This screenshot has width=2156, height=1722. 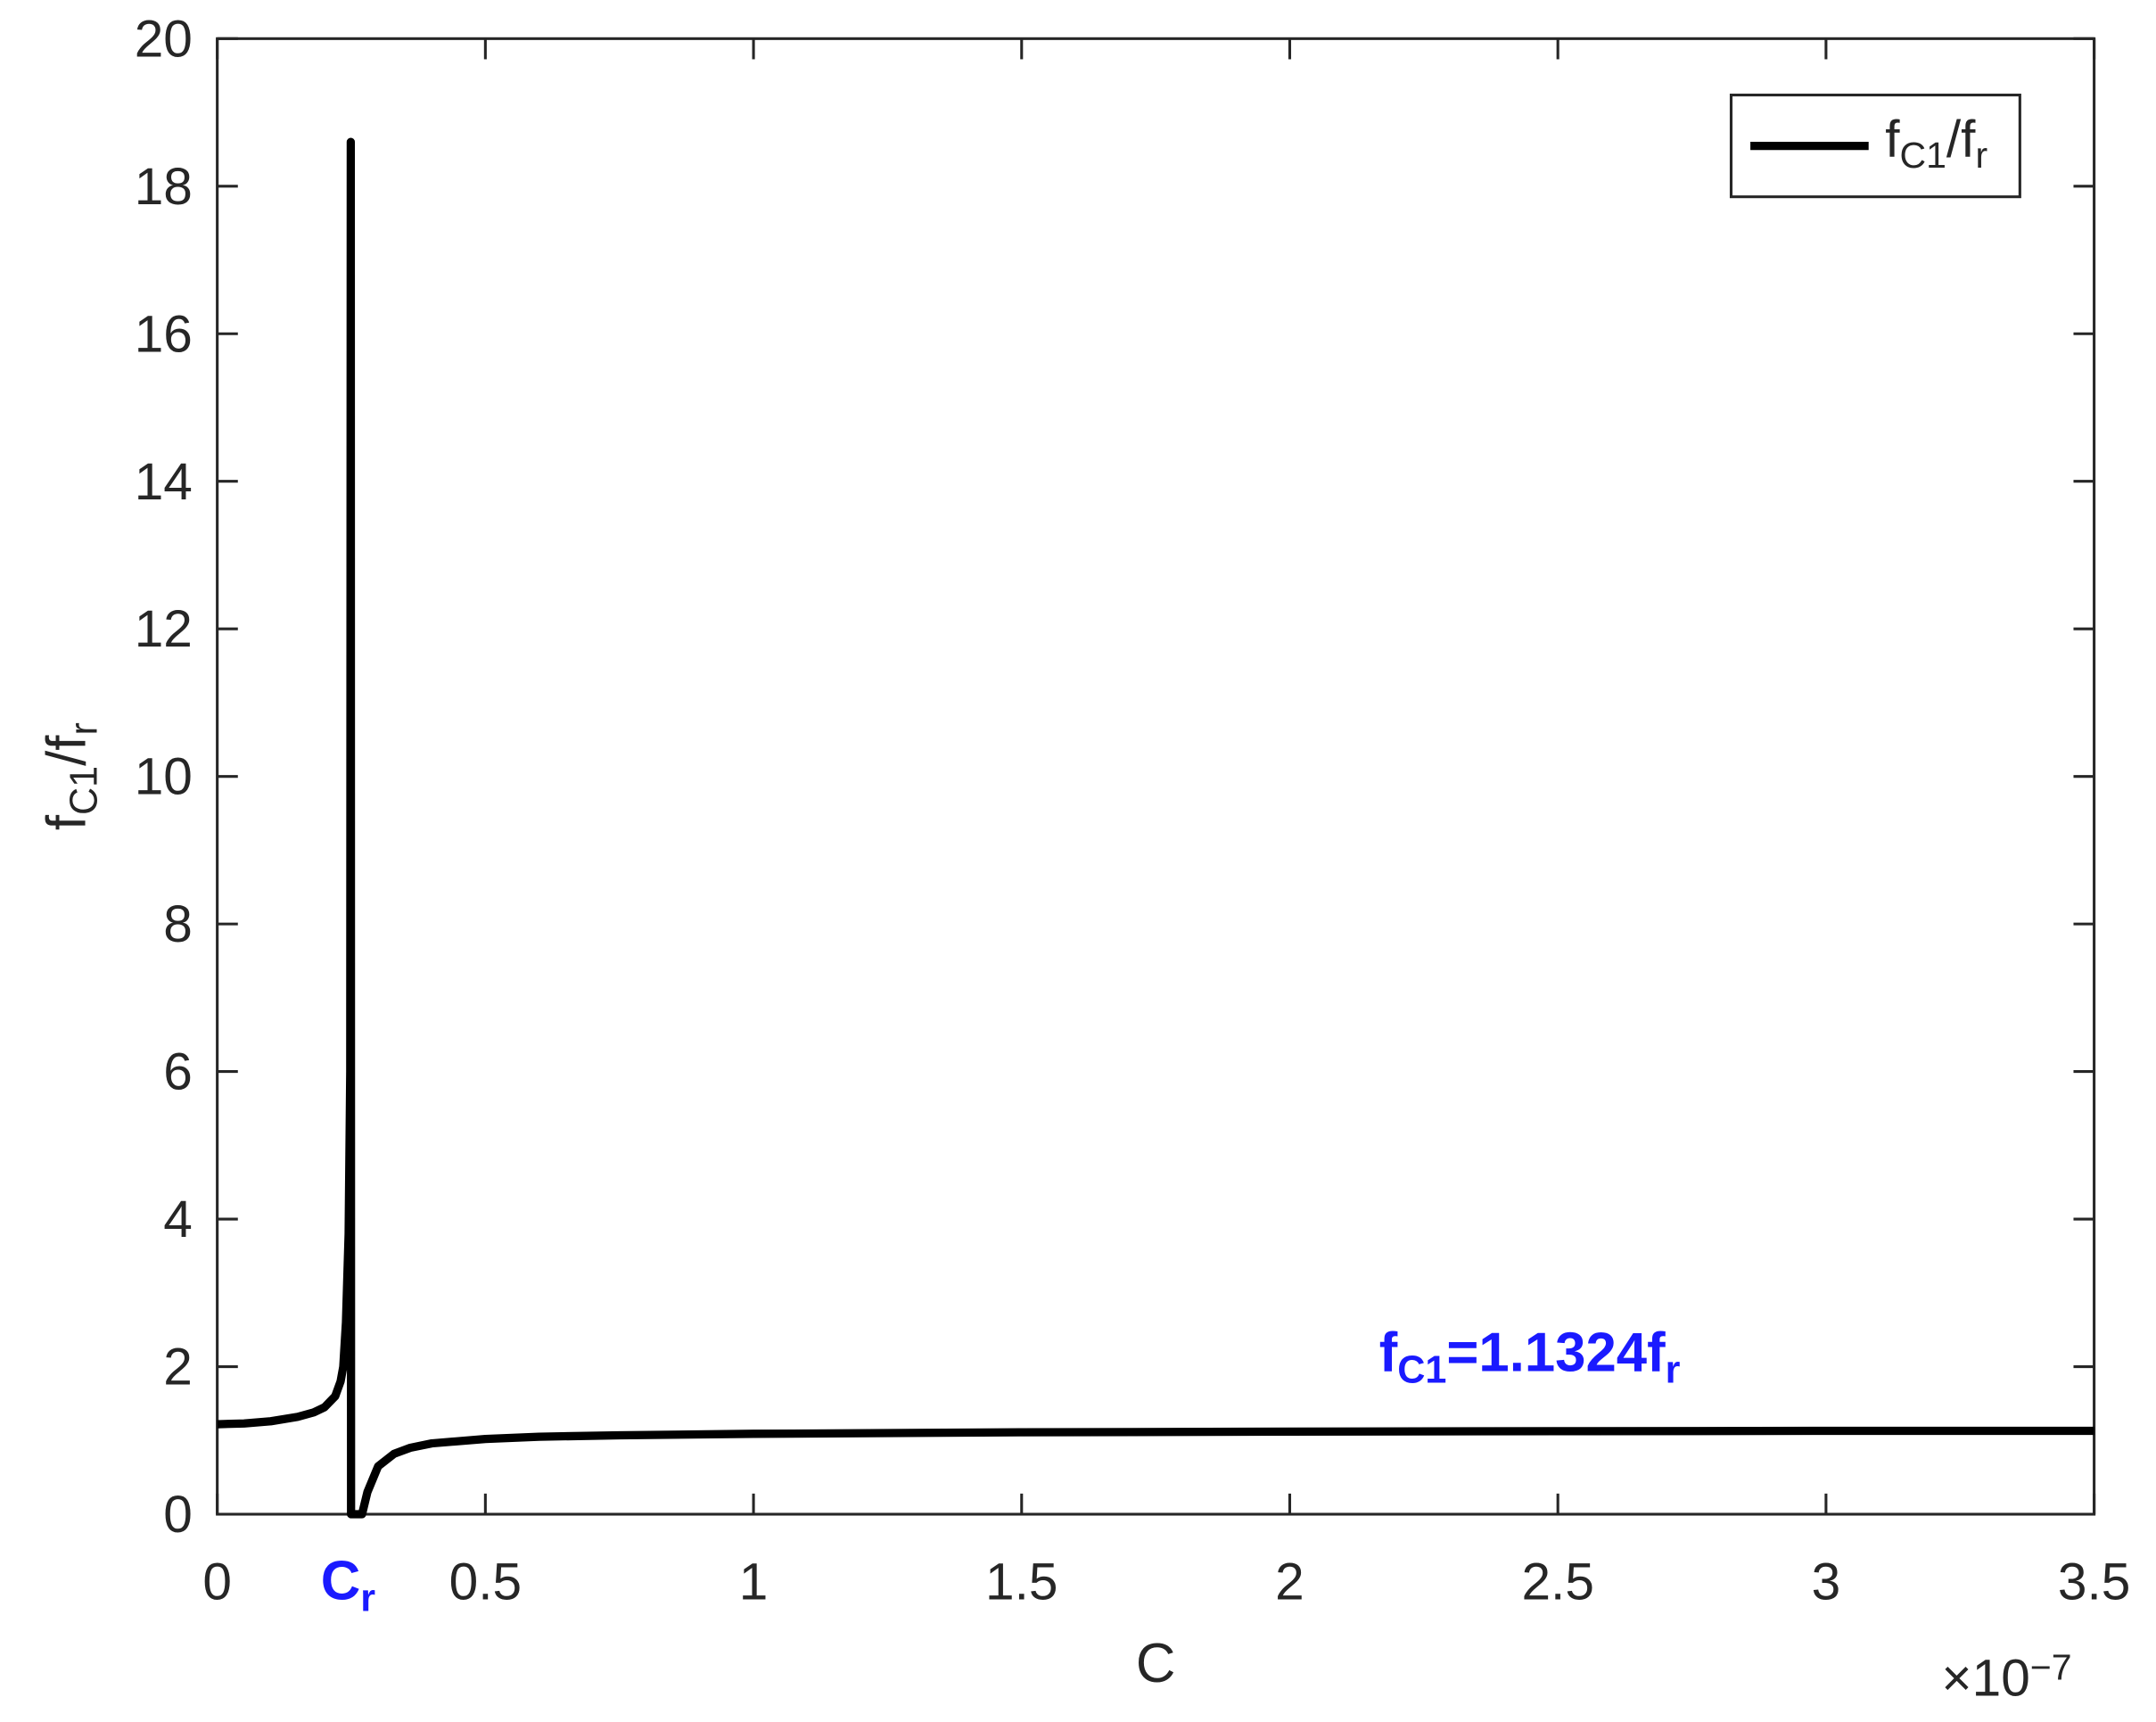 What do you see at coordinates (367, 1598) in the screenshot?
I see `annotation-cr-part: r` at bounding box center [367, 1598].